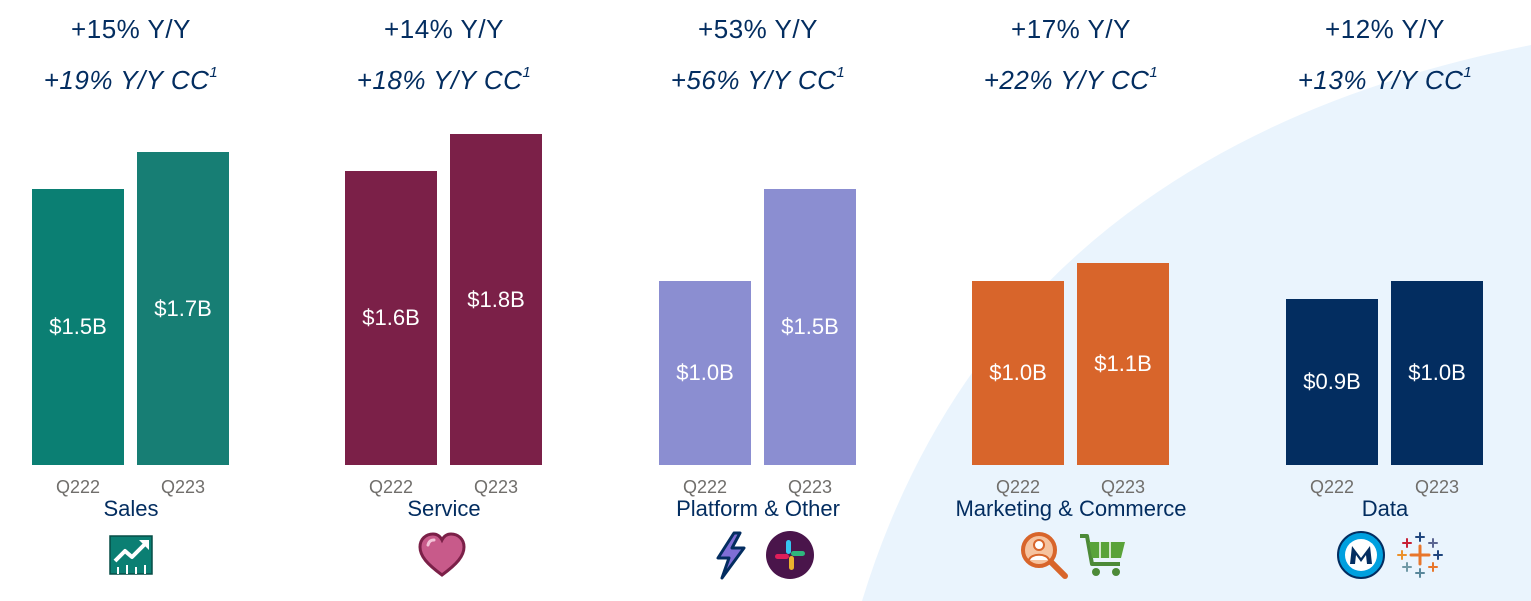 The height and width of the screenshot is (601, 1531). What do you see at coordinates (444, 508) in the screenshot?
I see `category-label: Service` at bounding box center [444, 508].